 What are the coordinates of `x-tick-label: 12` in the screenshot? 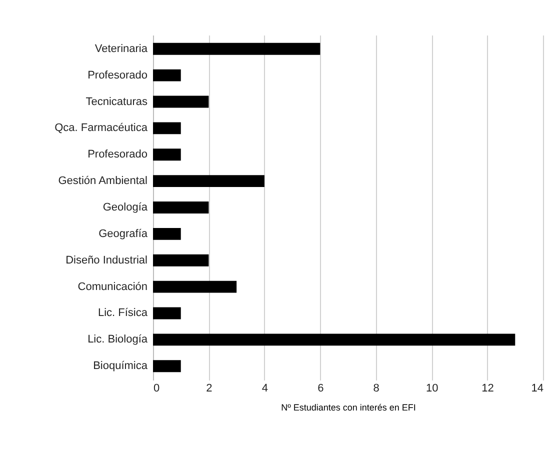 It's located at (488, 388).